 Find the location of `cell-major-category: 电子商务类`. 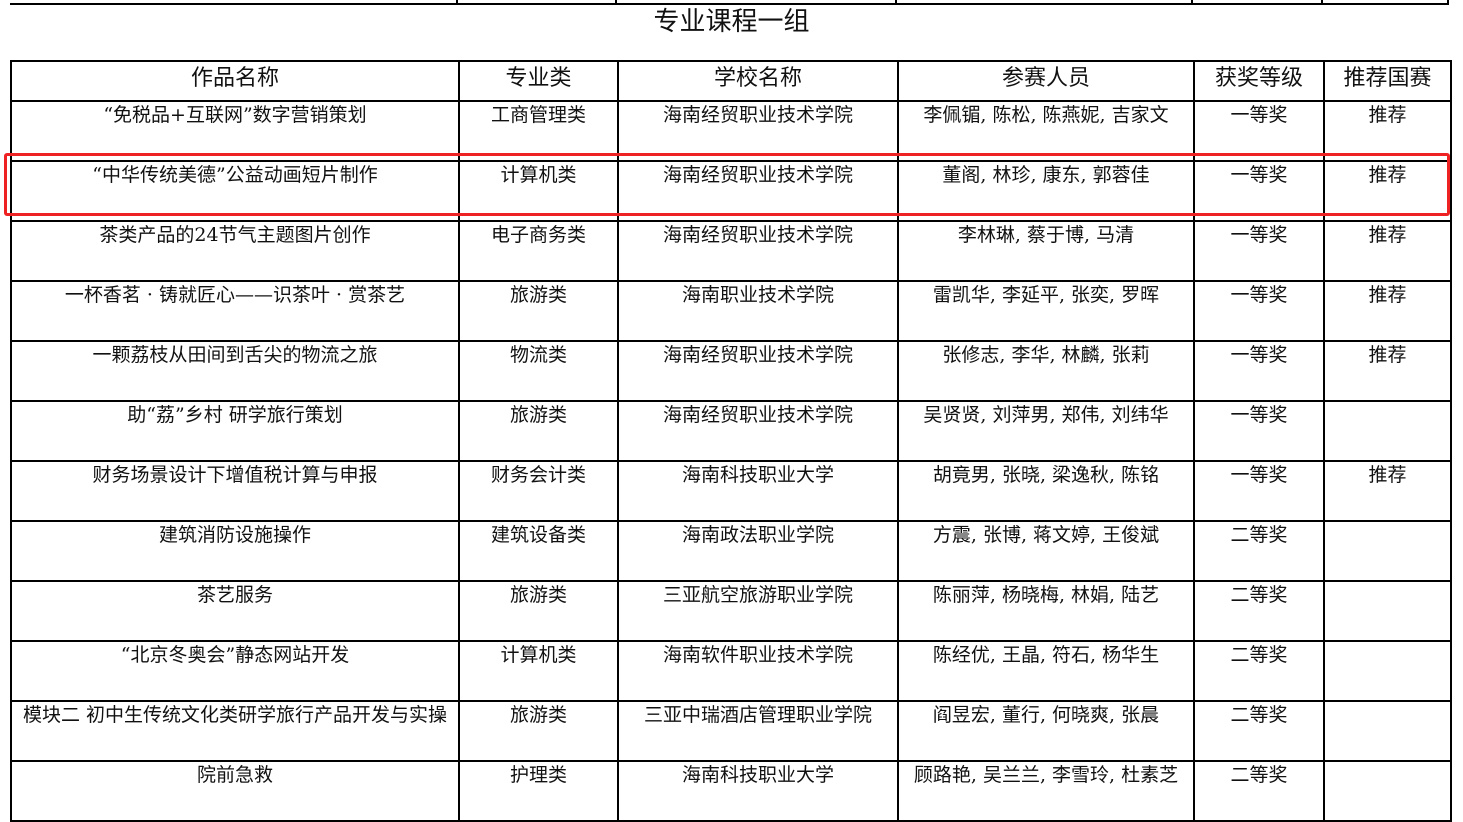

cell-major-category: 电子商务类 is located at coordinates (538, 251).